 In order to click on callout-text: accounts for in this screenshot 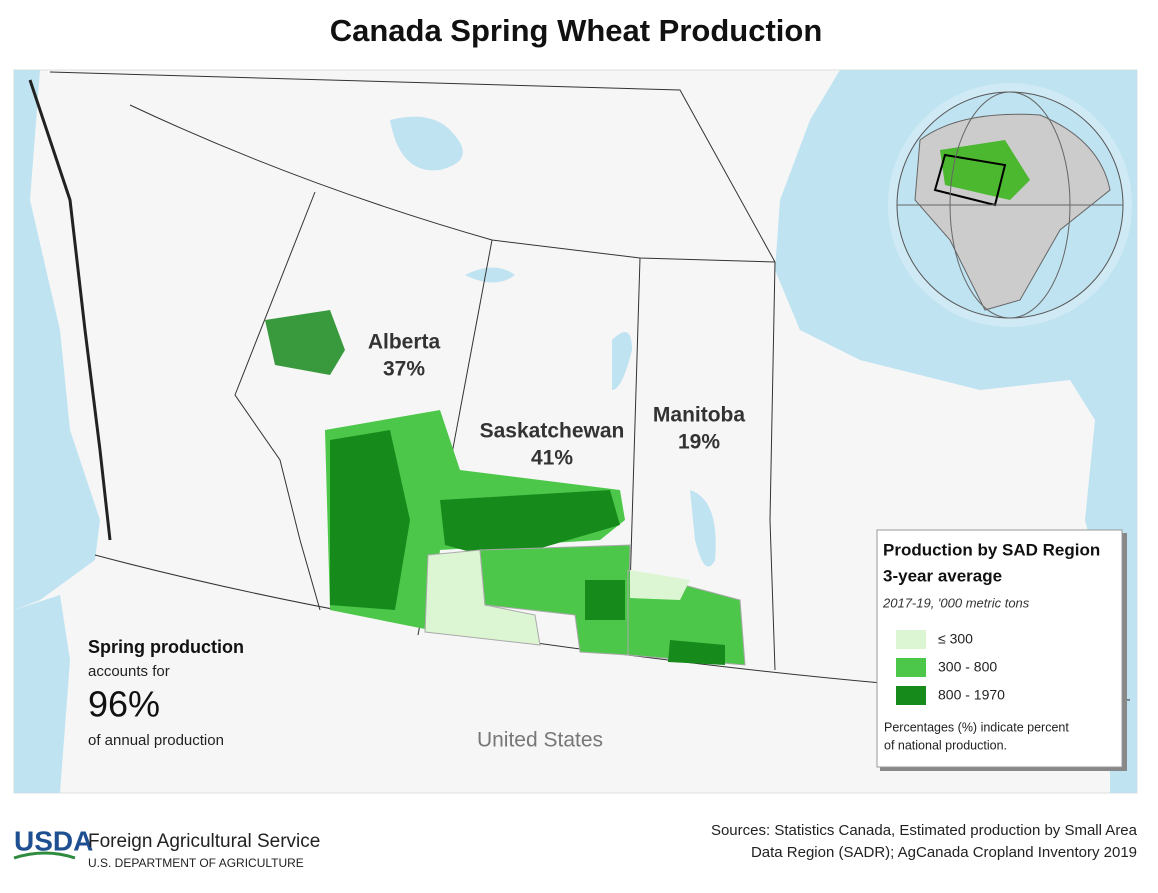, I will do `click(129, 671)`.